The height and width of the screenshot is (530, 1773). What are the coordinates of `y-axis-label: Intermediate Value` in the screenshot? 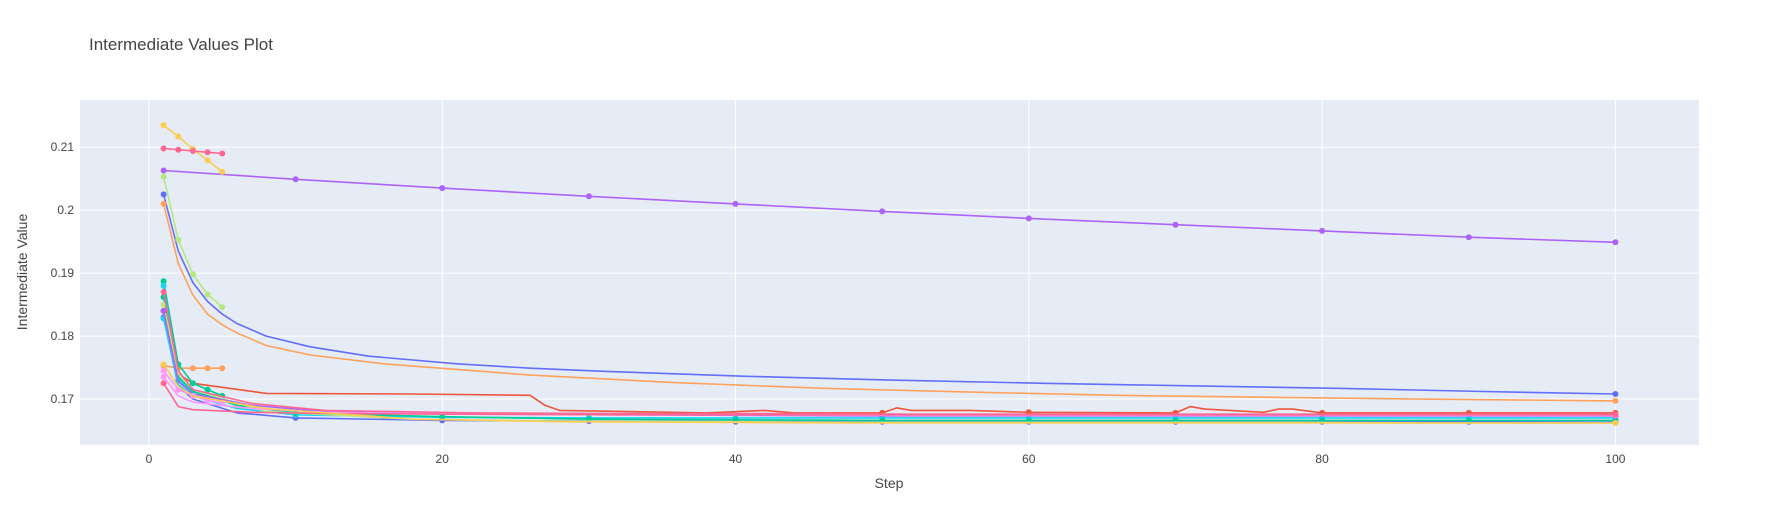 It's located at (22, 272).